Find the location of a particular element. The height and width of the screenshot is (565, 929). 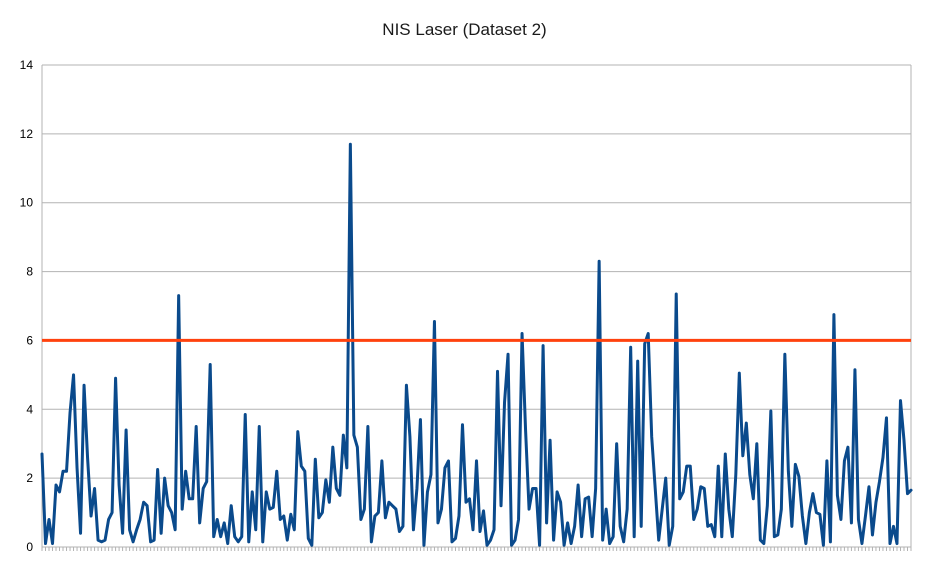

y-tick-label: 6 is located at coordinates (29, 340).